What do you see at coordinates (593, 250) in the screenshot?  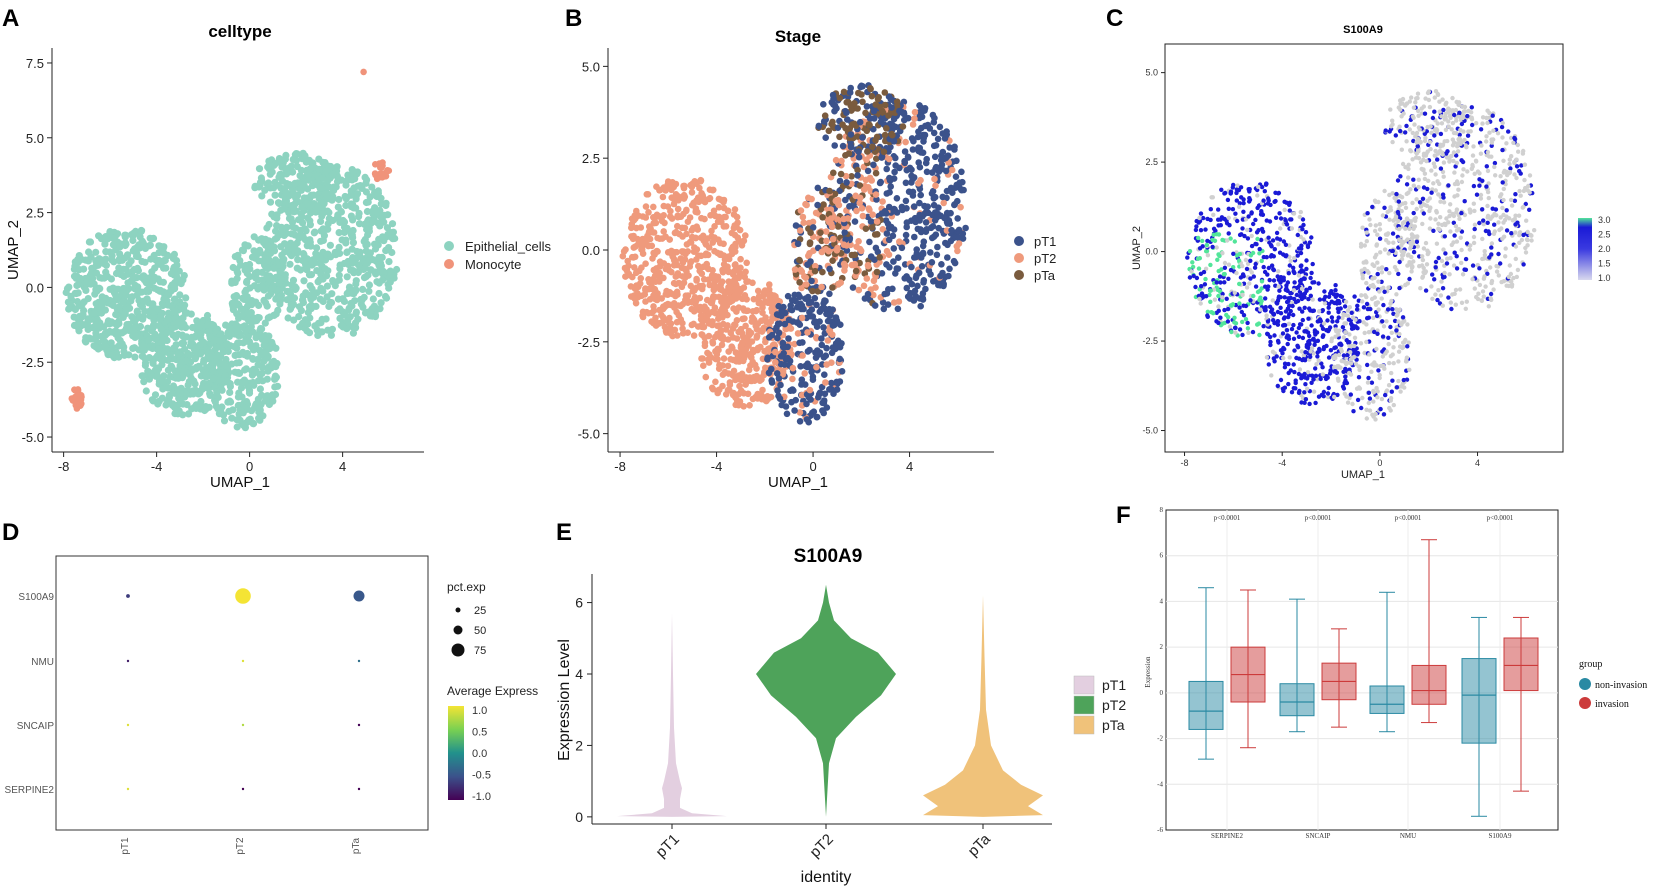 I see `panel-b-y-ticks: 5.02.50.0-2.5-5.0` at bounding box center [593, 250].